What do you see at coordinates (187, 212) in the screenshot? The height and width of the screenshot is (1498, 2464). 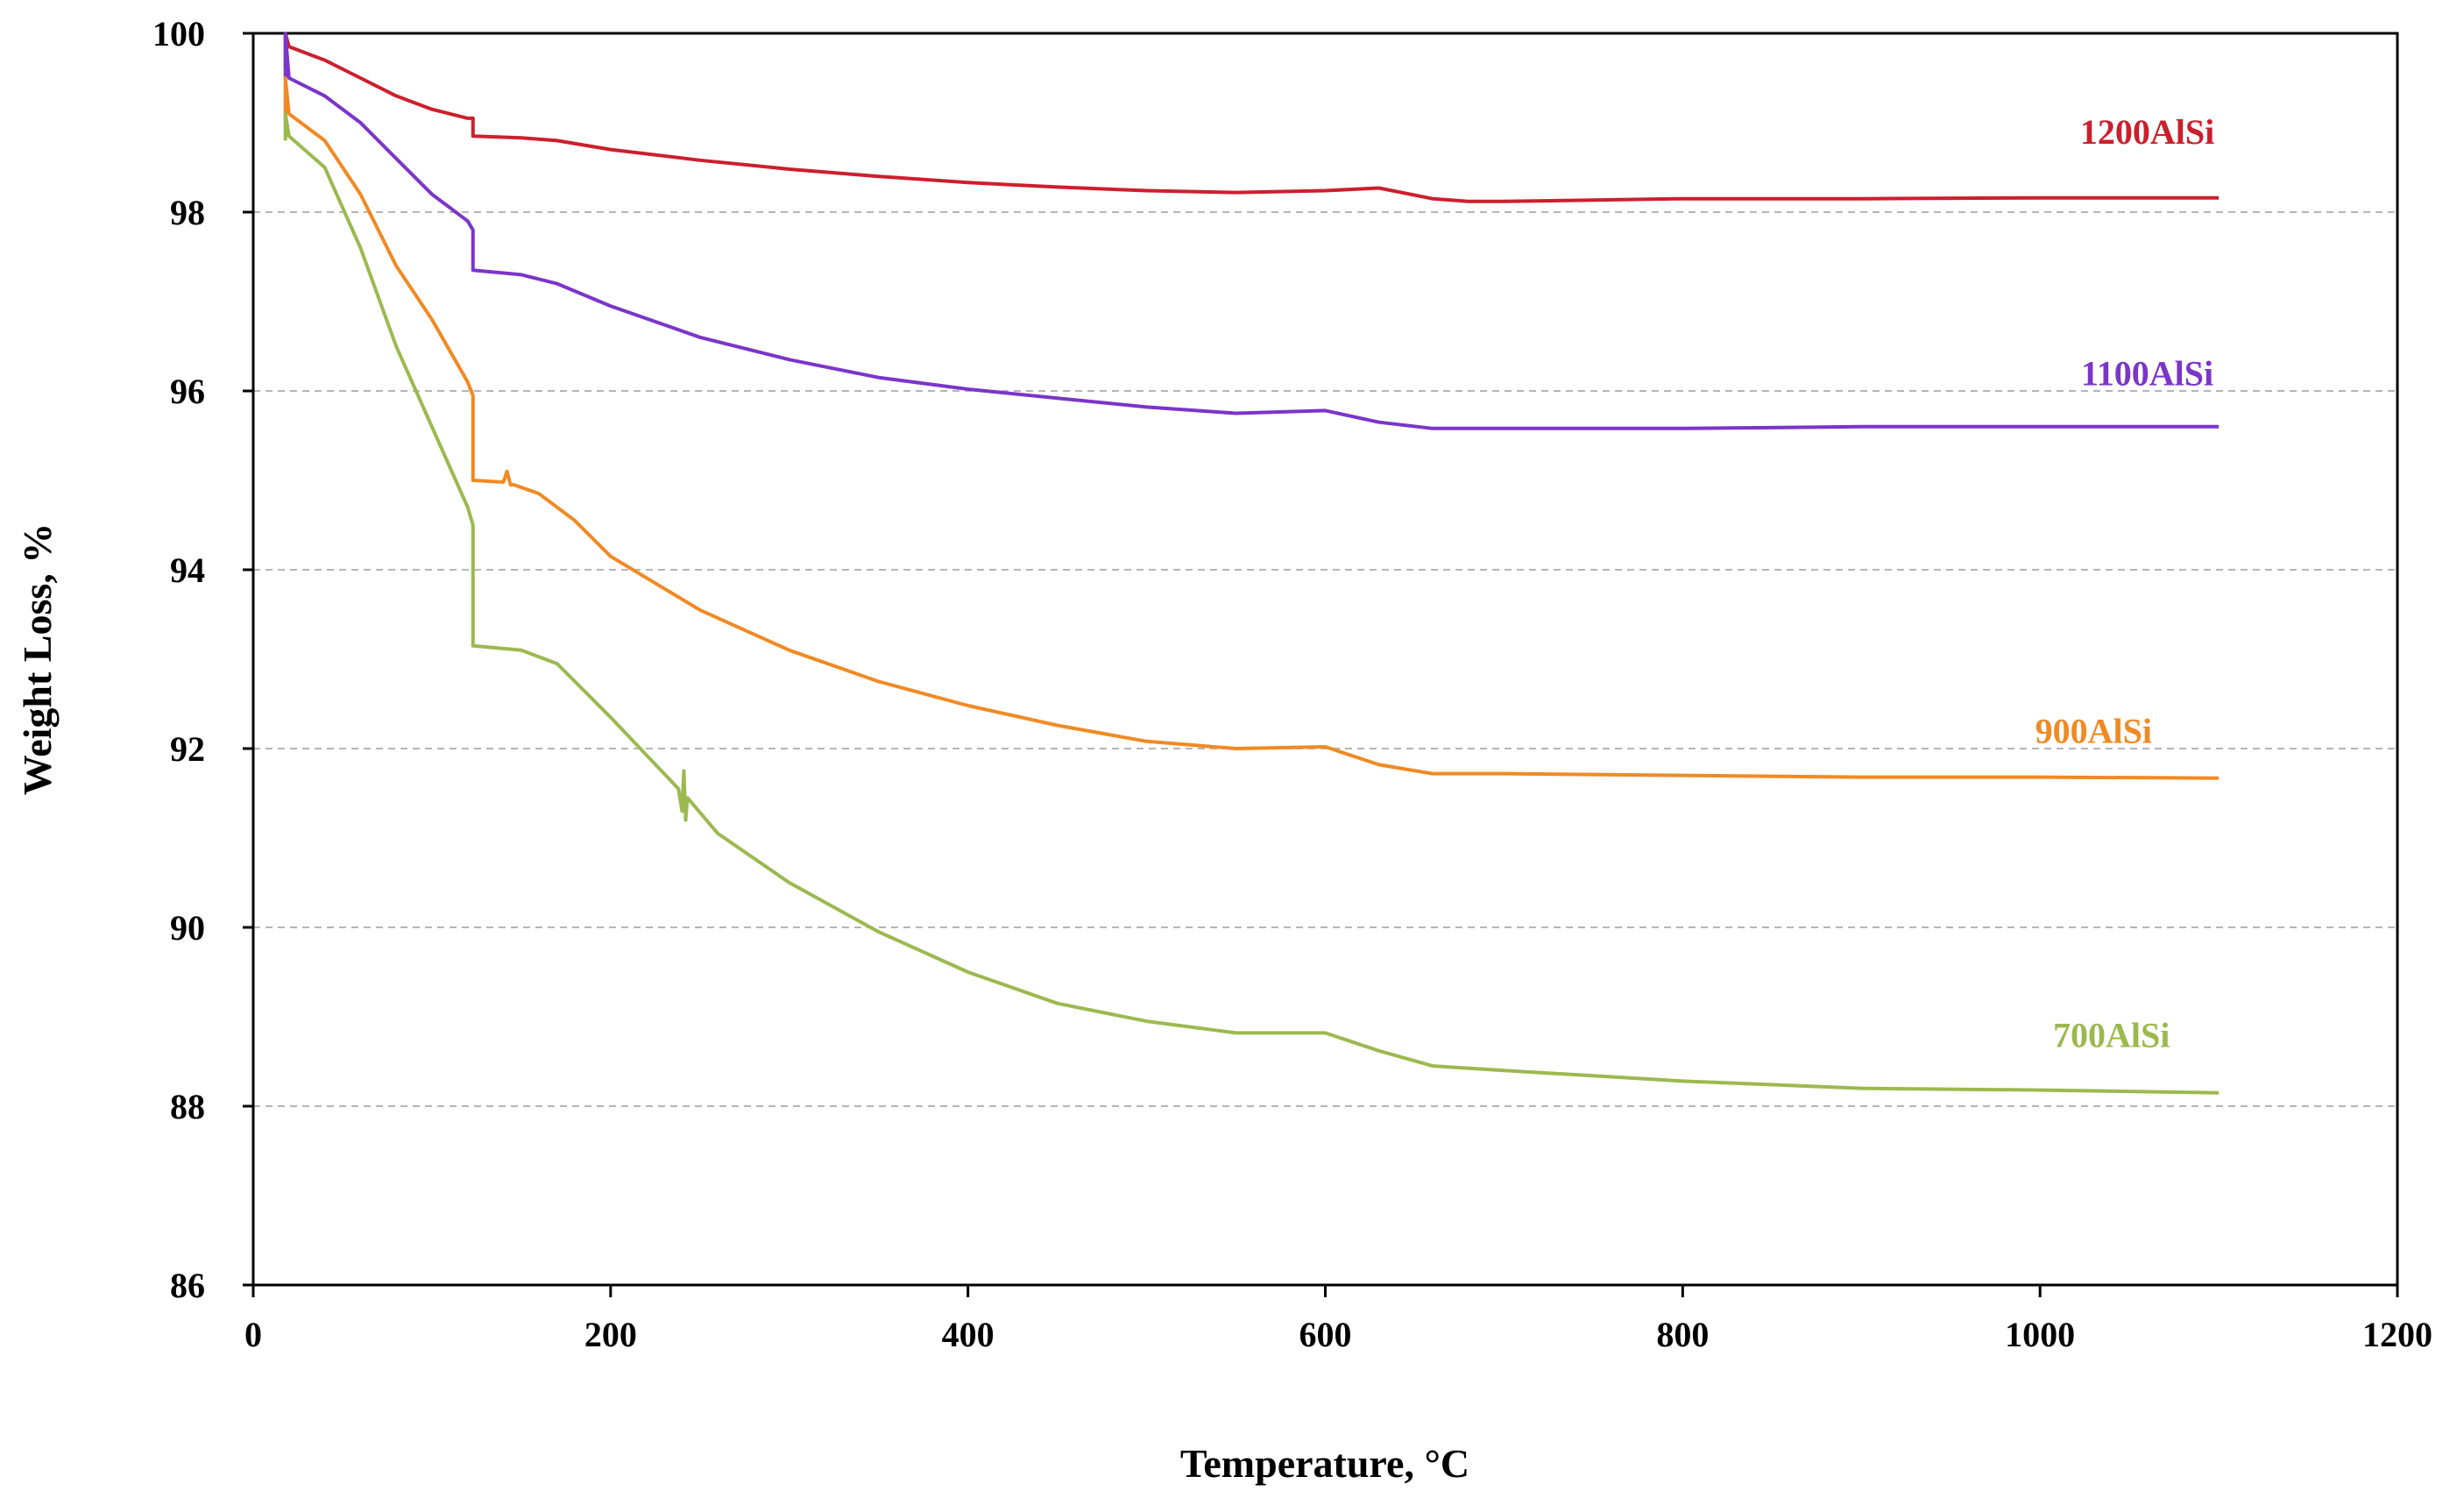 I see `y-tick-label: 98` at bounding box center [187, 212].